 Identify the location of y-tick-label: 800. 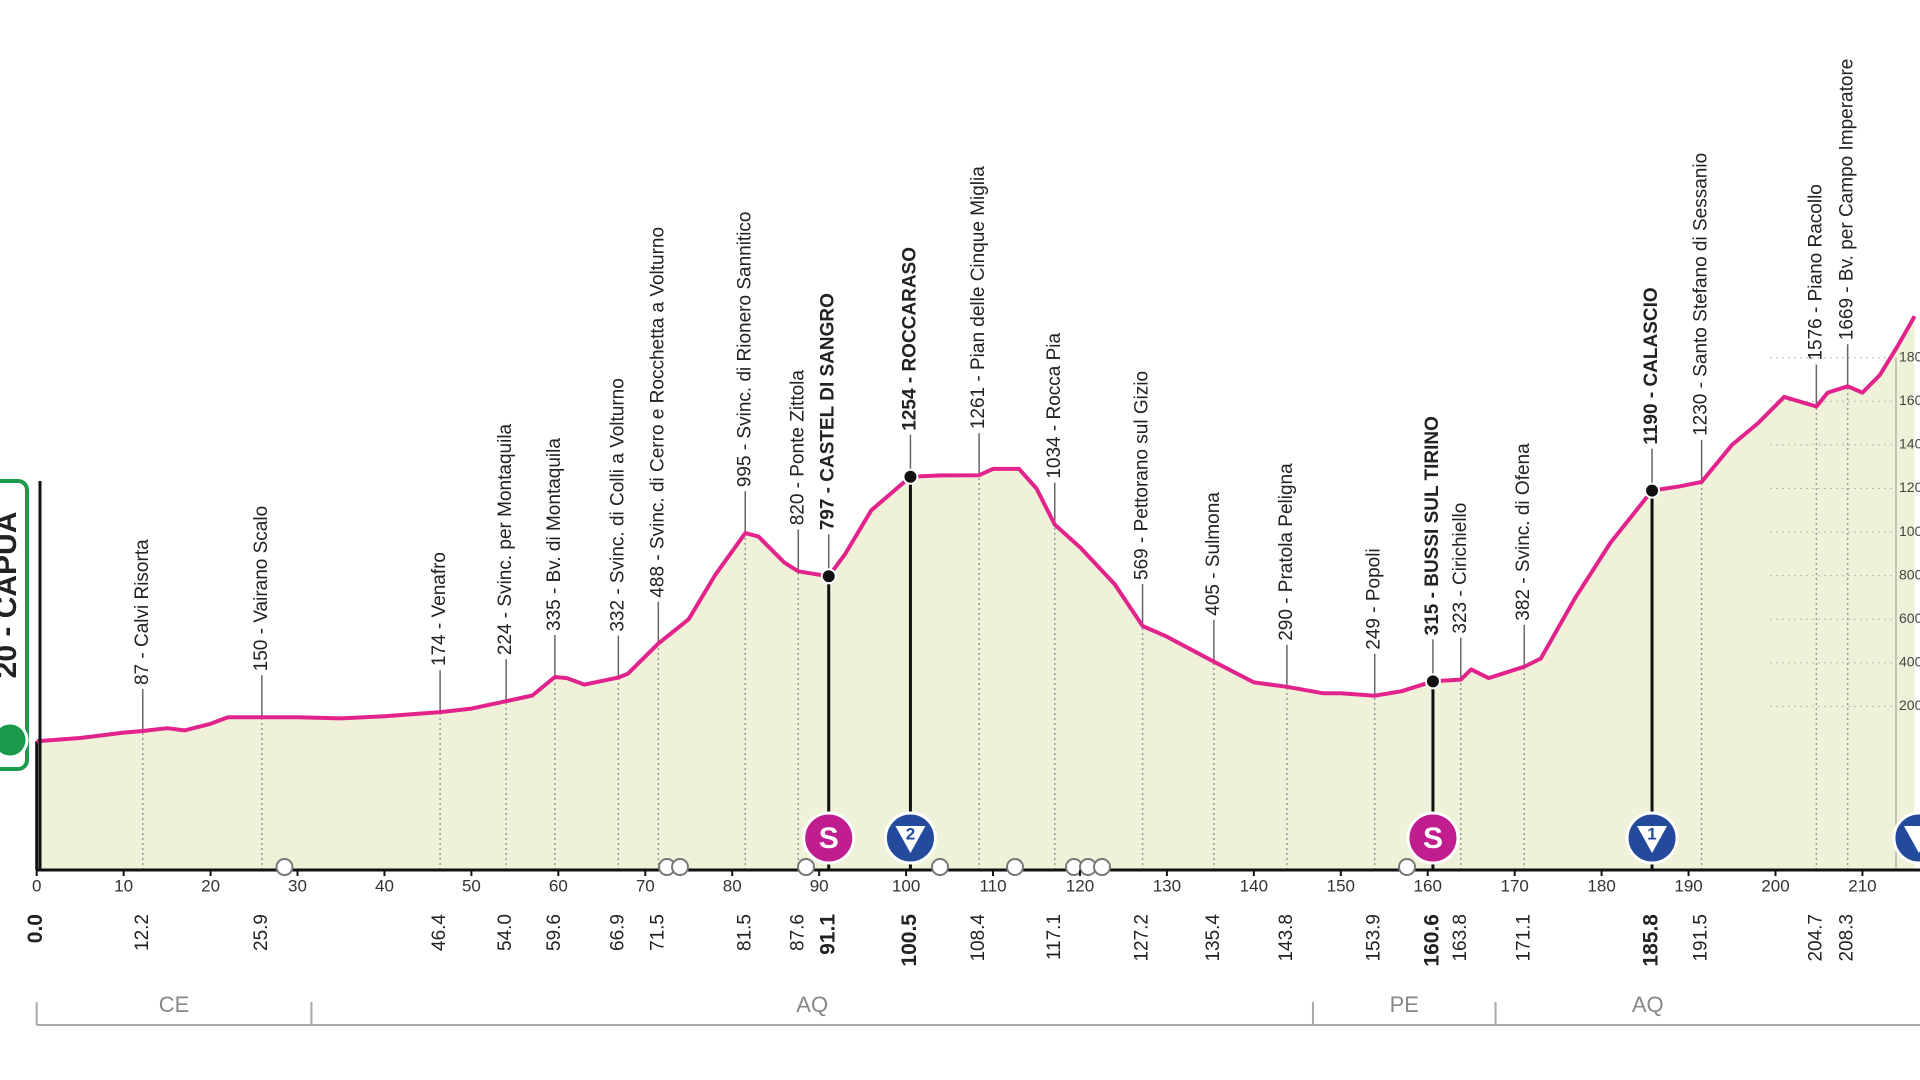
(1909, 574).